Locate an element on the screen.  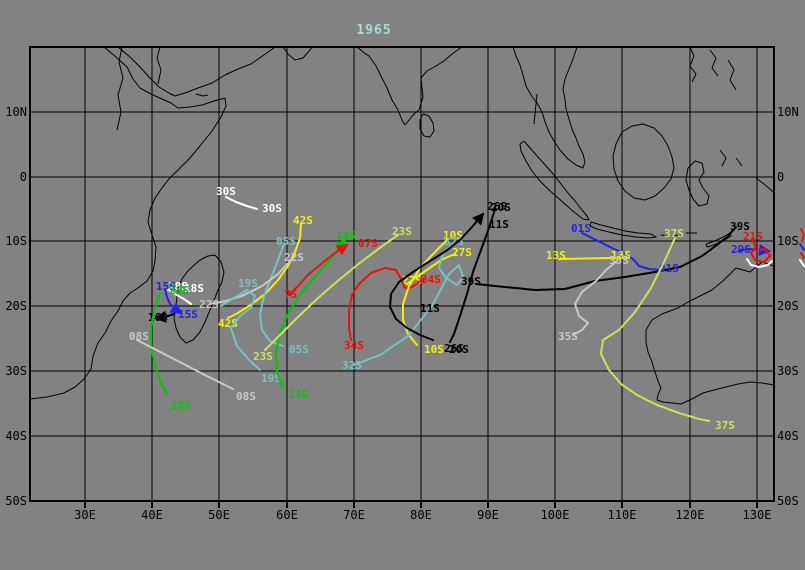
storm-track-23s is located at coordinates (331, 292).